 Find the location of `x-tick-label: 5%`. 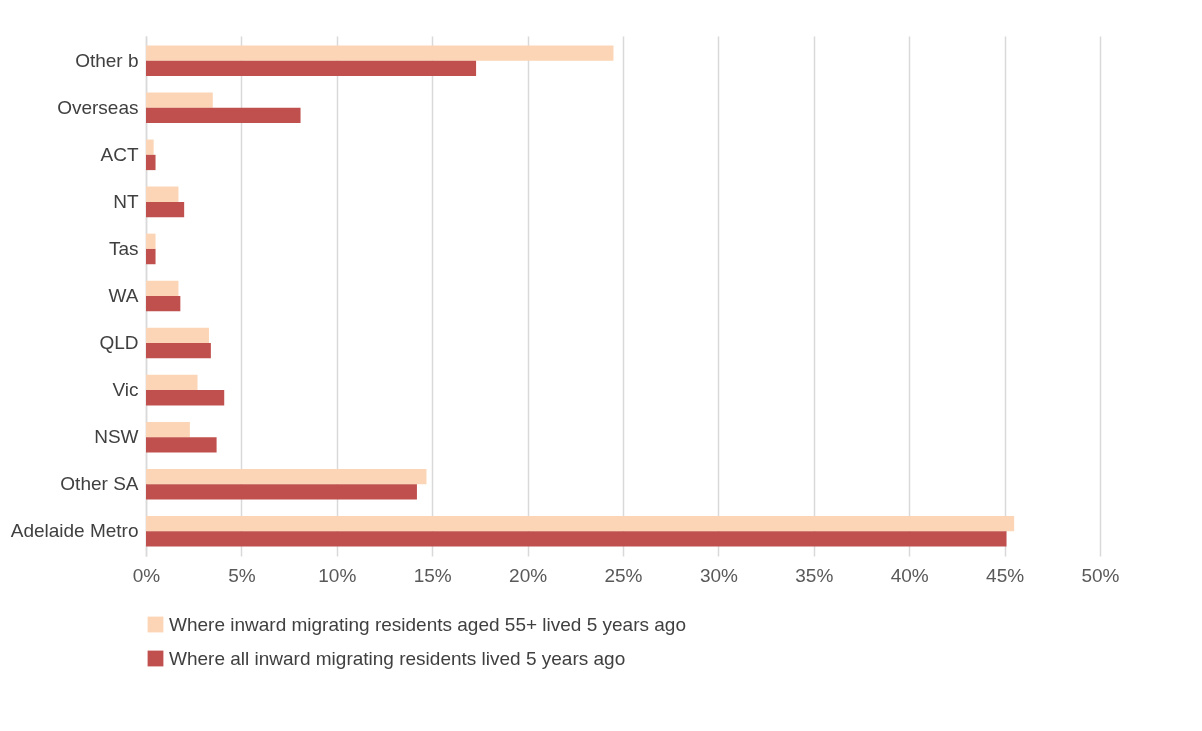

x-tick-label: 5% is located at coordinates (242, 575).